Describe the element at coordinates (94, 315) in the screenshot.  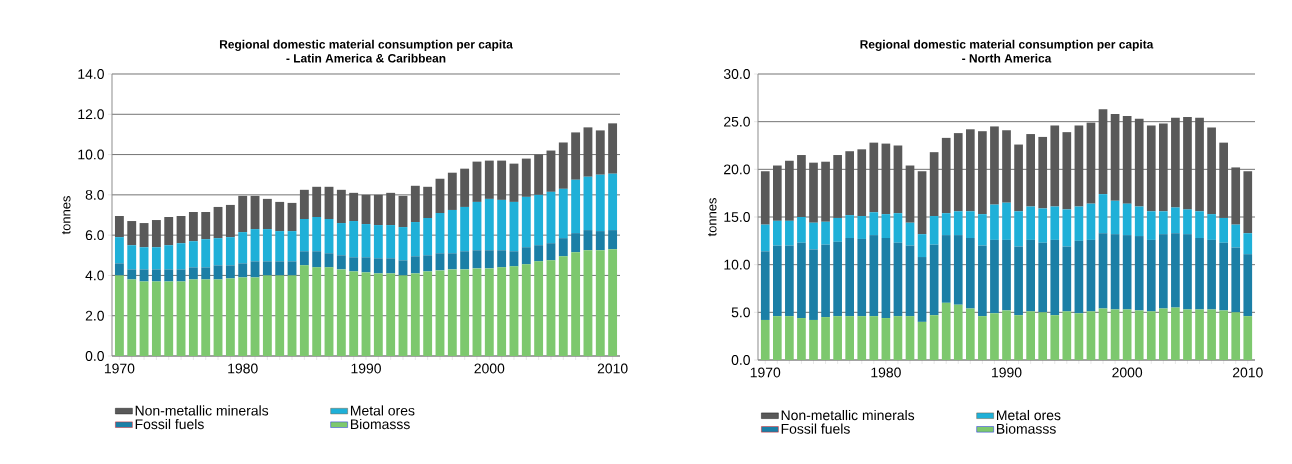
I see `y-tick-label: 2.0` at that location.